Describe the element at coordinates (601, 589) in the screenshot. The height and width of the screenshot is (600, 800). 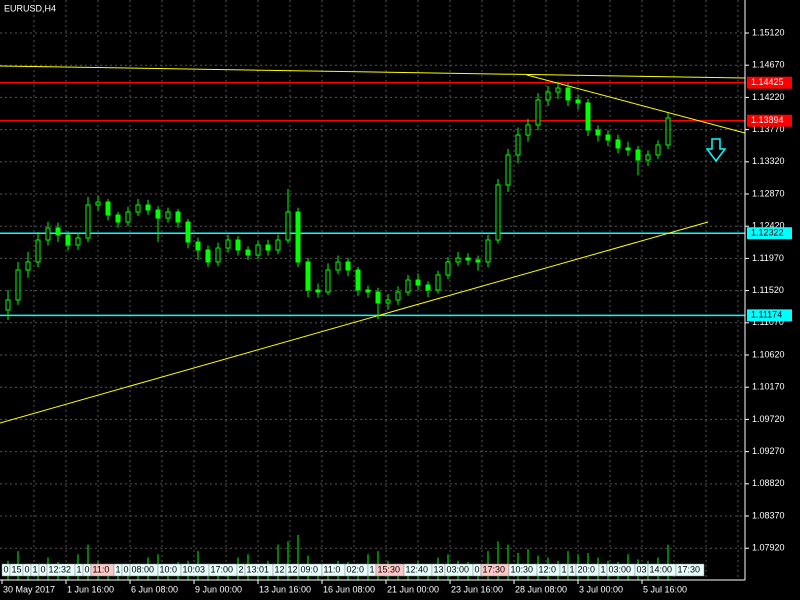
I see `x-tick-label: 3 Jul 00:00` at that location.